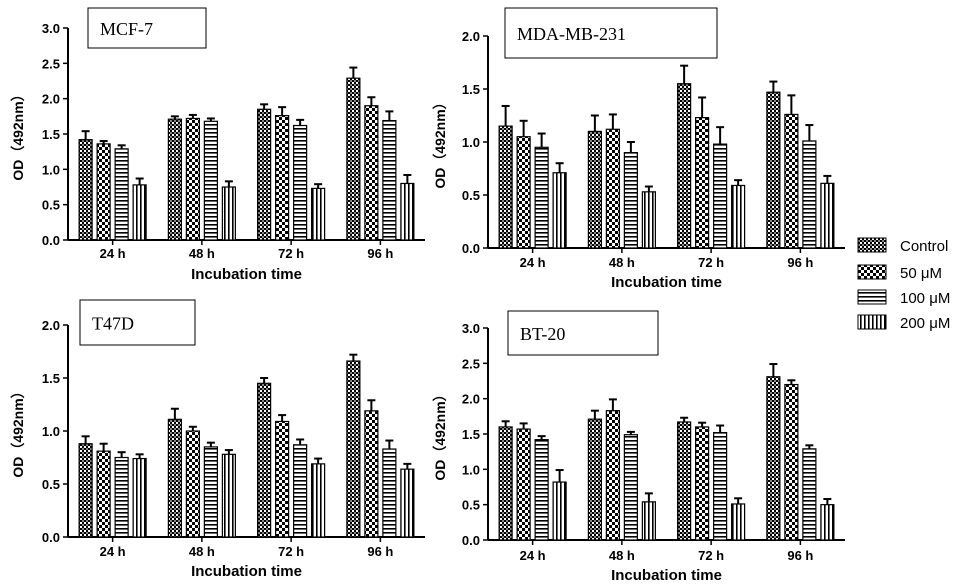 The image size is (969, 588). I want to click on chart-title: MCF-7, so click(126, 29).